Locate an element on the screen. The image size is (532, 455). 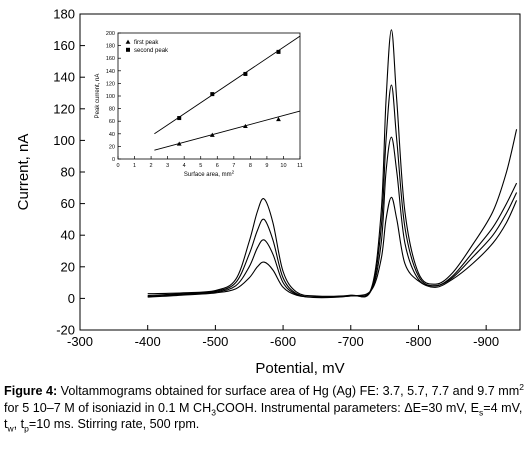
y-tick-label: -20 is located at coordinates (65, 330).